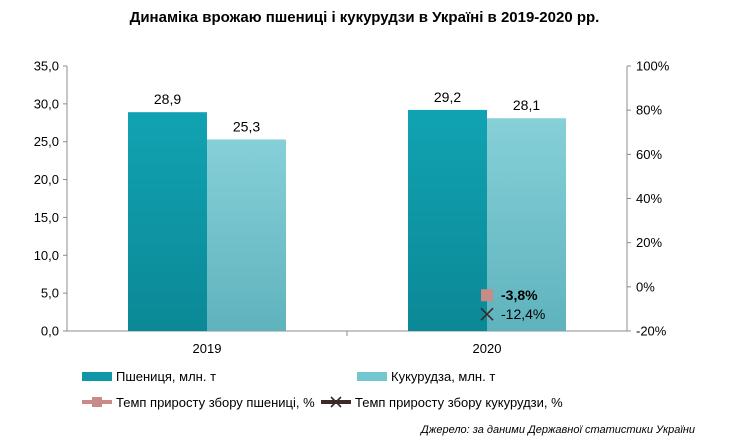 The width and height of the screenshot is (729, 446). Describe the element at coordinates (519, 295) in the screenshot. I see `wheat-growth-label: -3,8%` at that location.